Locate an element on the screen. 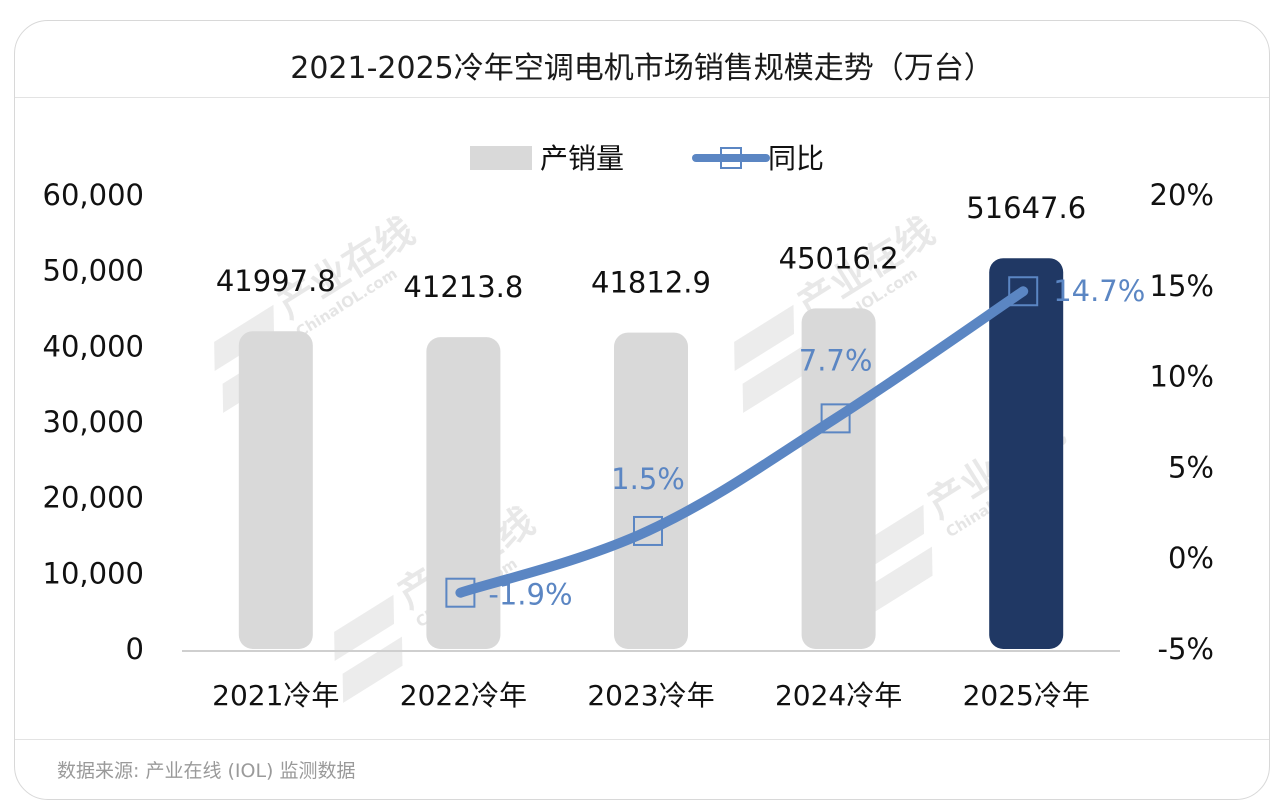 The width and height of the screenshot is (1280, 809). bar-value-label-5: 51647.6 is located at coordinates (1026, 208).